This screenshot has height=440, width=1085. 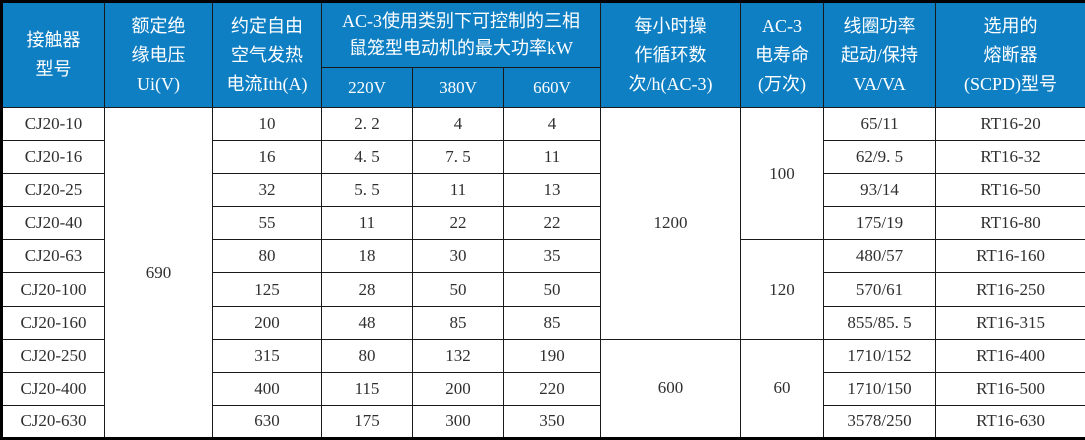 What do you see at coordinates (367, 388) in the screenshot?
I see `cell-kw220: 115` at bounding box center [367, 388].